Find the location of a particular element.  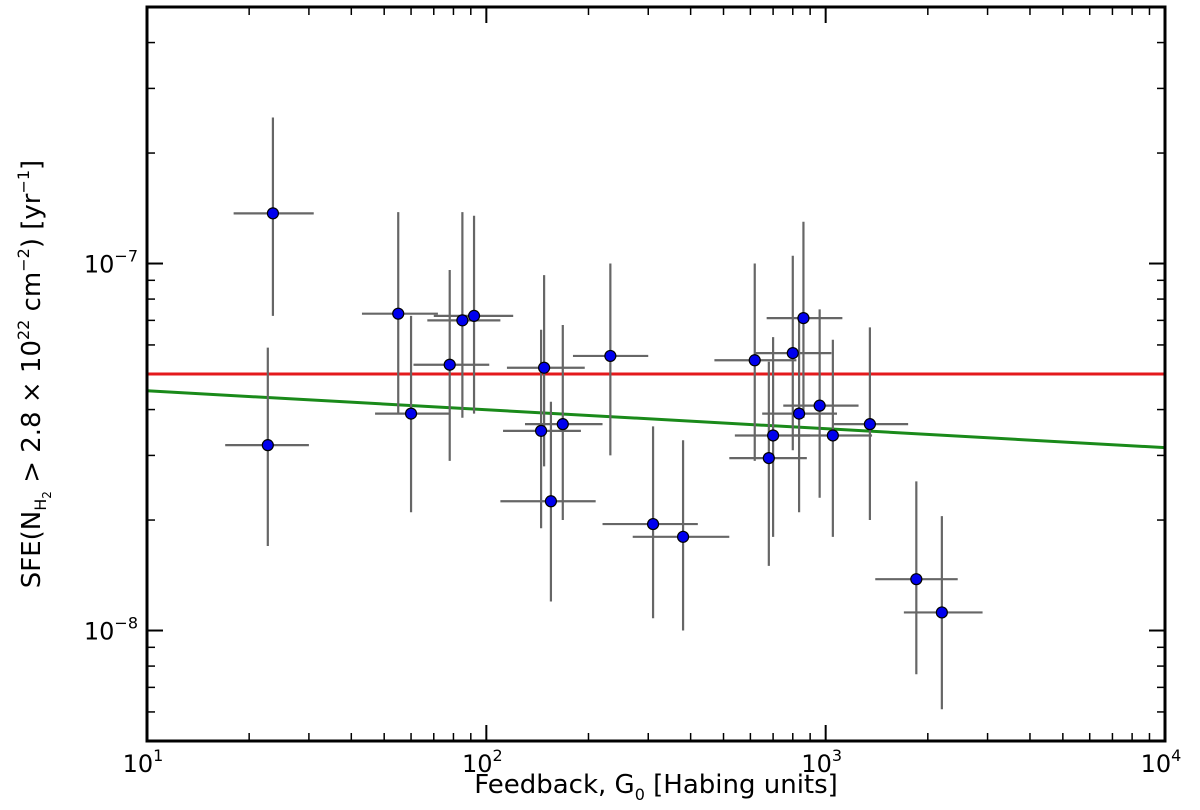

x-tick-exp: 2 is located at coordinates (498, 755).